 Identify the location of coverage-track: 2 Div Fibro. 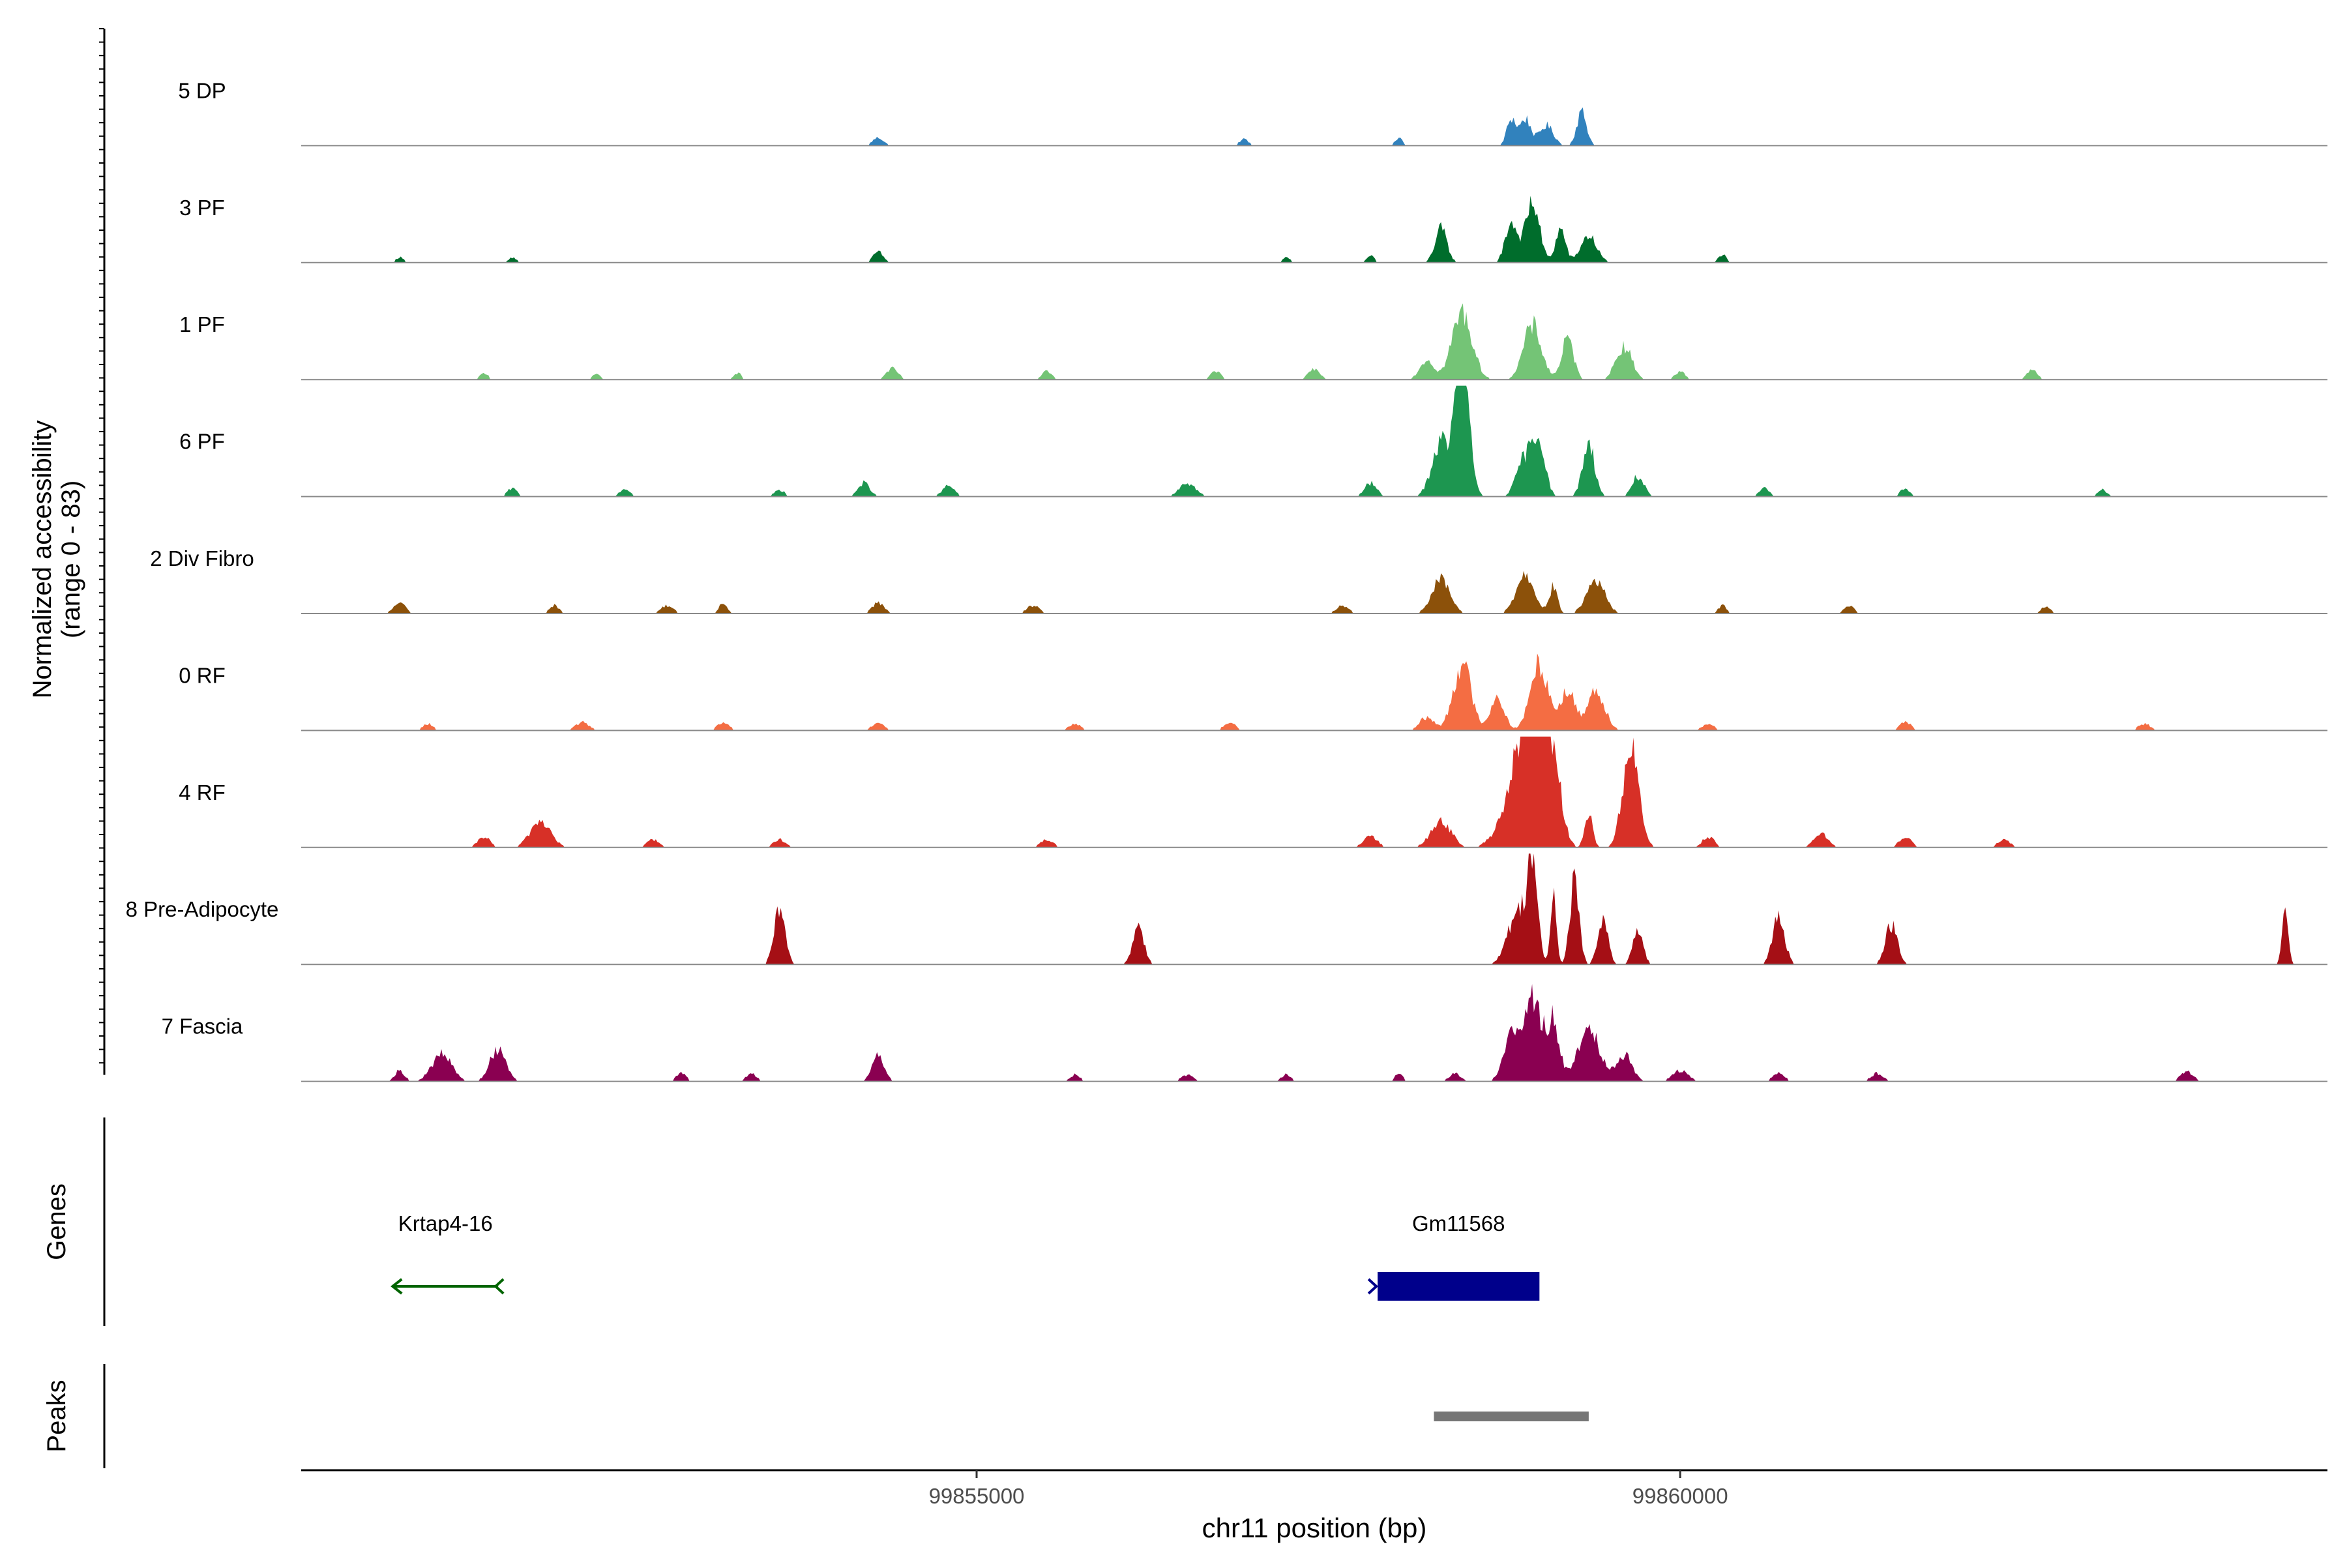
(1238, 580).